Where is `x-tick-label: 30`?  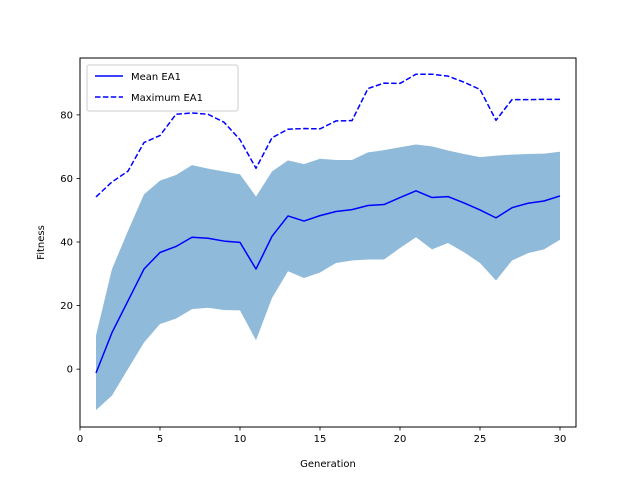
x-tick-label: 30 is located at coordinates (560, 439).